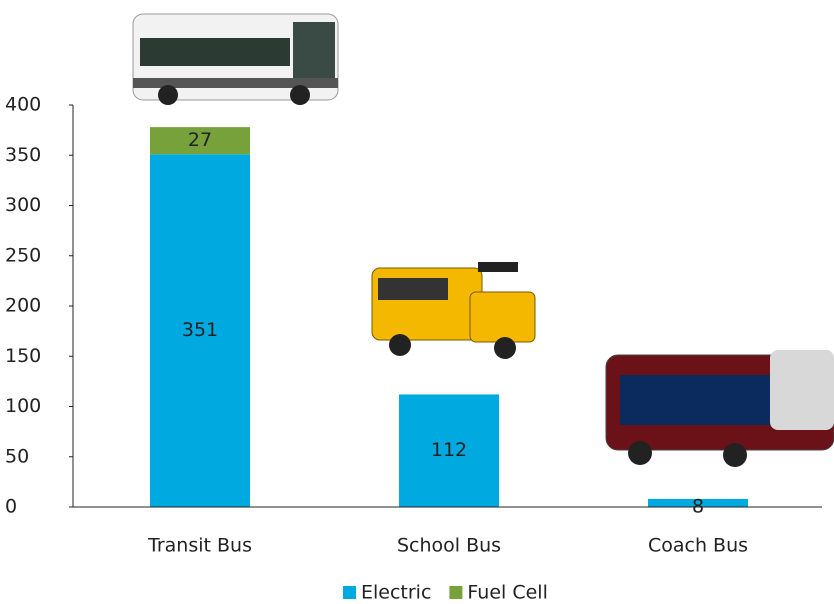 The height and width of the screenshot is (604, 834). I want to click on school-bus-picture, so click(453, 310).